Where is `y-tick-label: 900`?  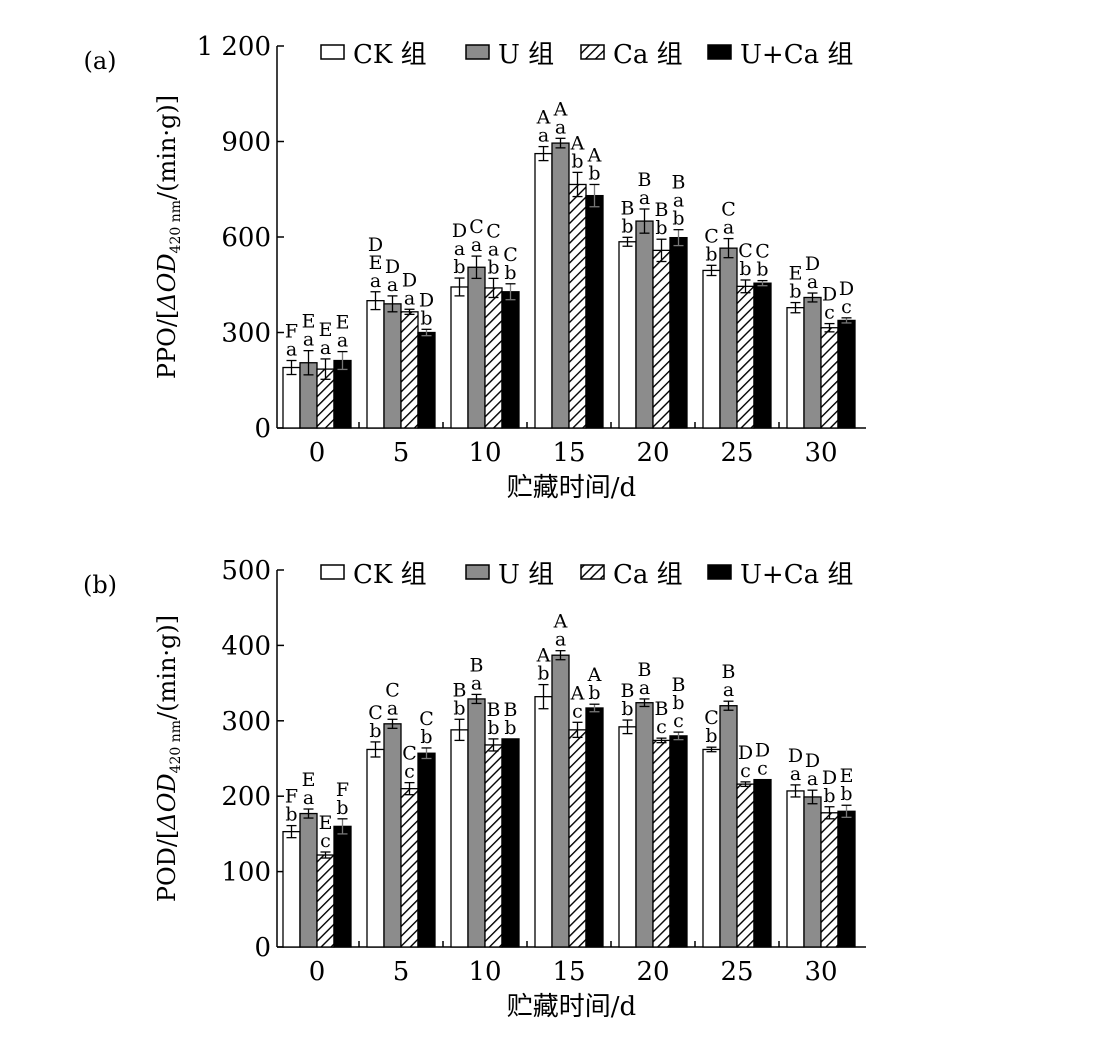 y-tick-label: 900 is located at coordinates (246, 143).